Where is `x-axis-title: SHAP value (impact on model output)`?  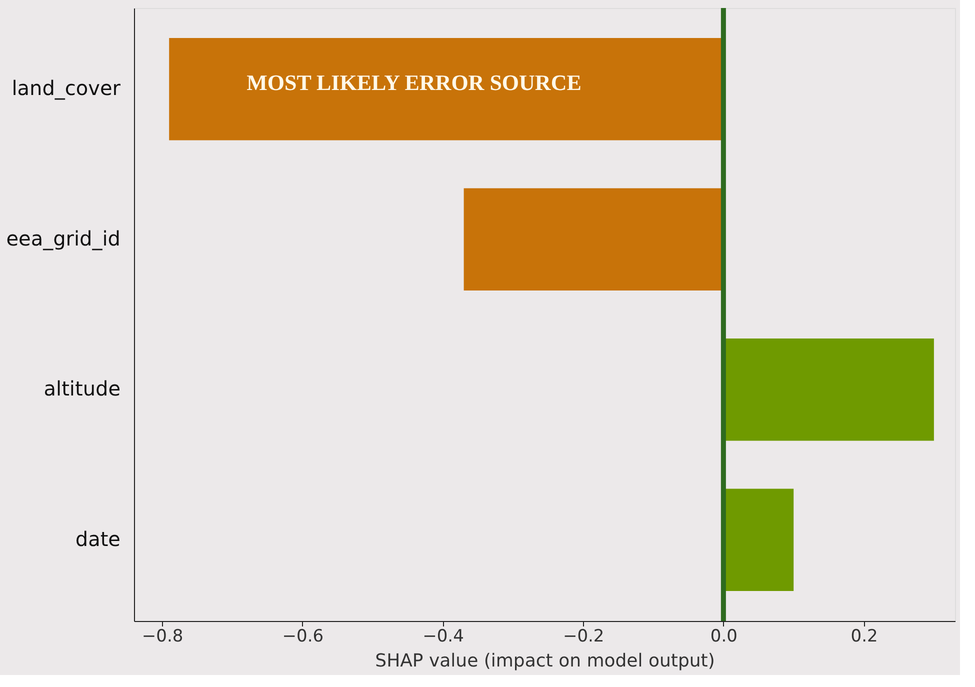 x-axis-title: SHAP value (impact on model output) is located at coordinates (545, 661).